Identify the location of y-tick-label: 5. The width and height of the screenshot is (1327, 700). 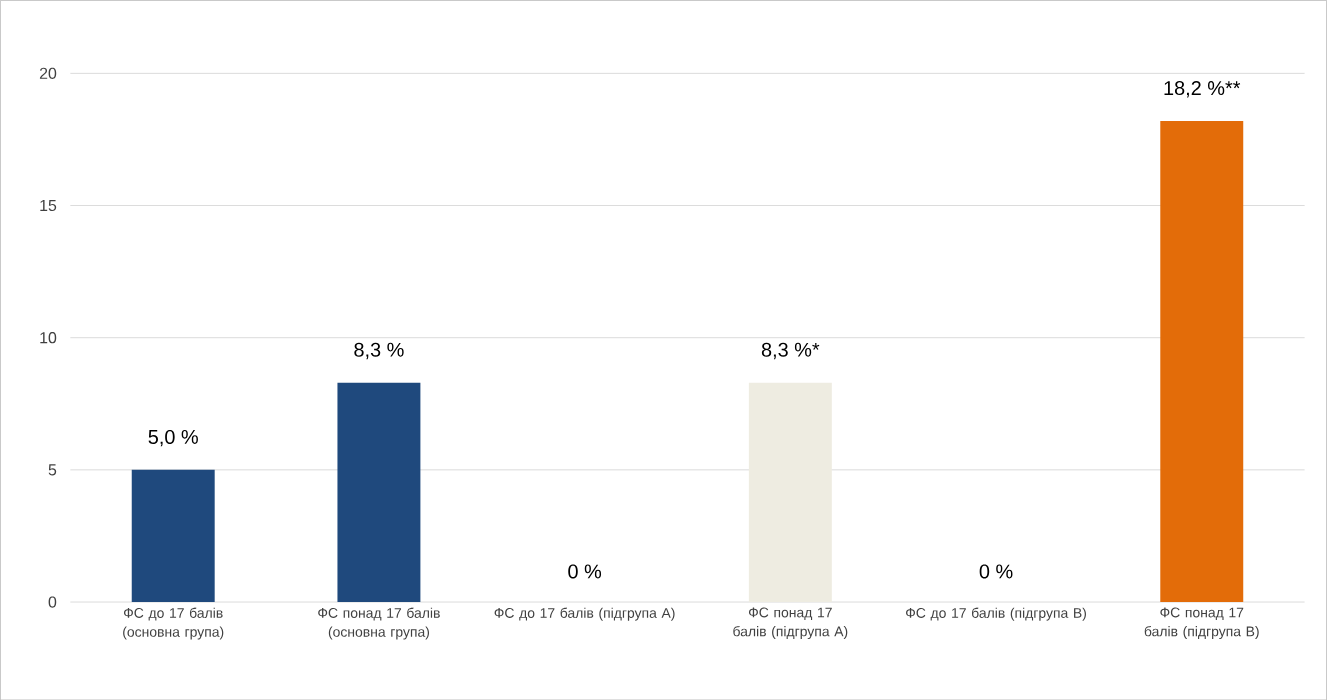
(52, 470).